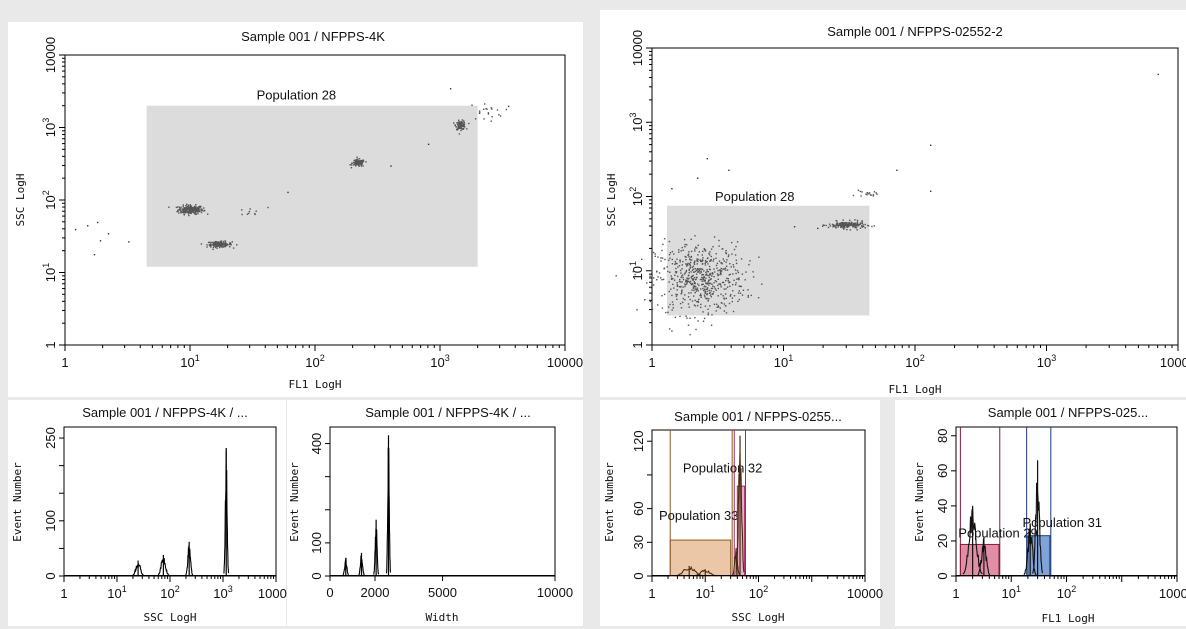  What do you see at coordinates (705, 592) in the screenshot?
I see `x-tick-label: 101` at bounding box center [705, 592].